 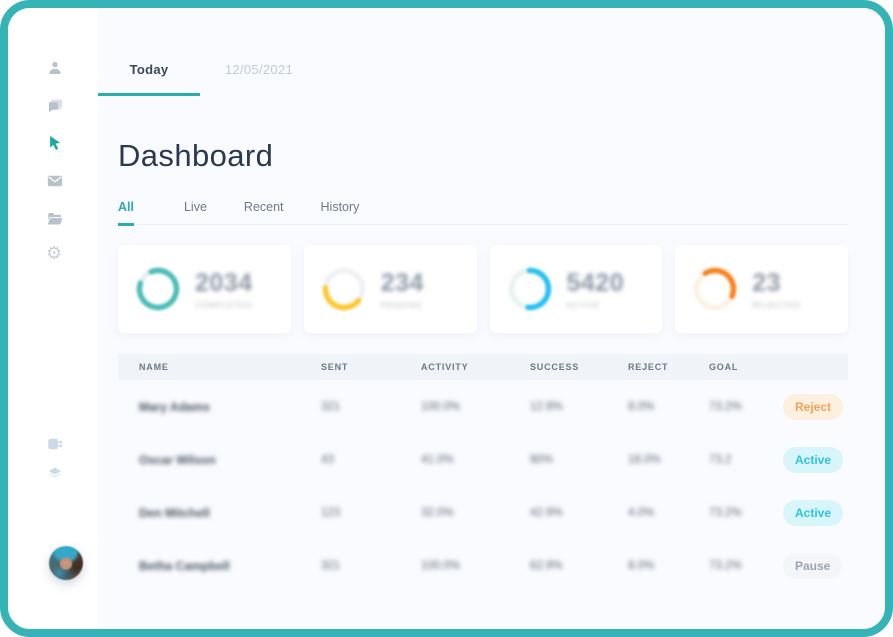 I want to click on cell-name: Den Mitchell, so click(x=174, y=512).